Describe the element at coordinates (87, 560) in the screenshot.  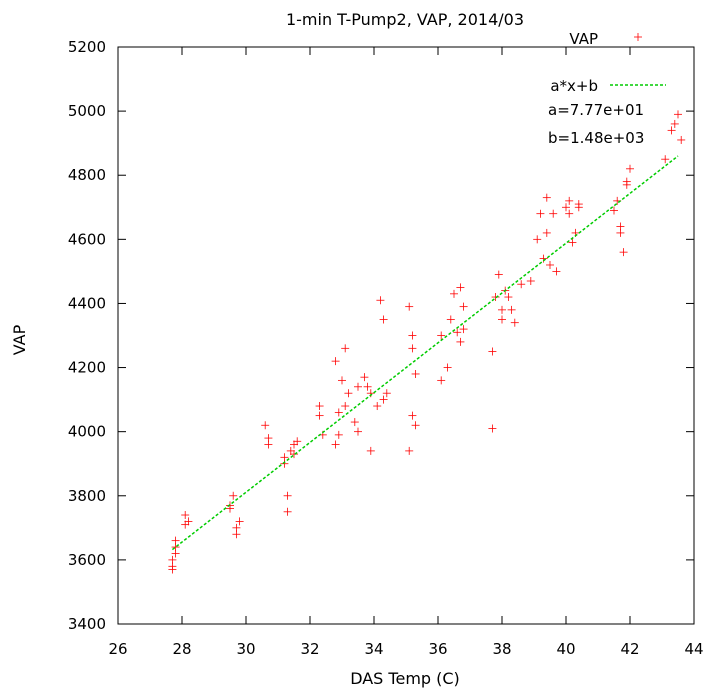
I see `y-tick-label: 3600` at that location.